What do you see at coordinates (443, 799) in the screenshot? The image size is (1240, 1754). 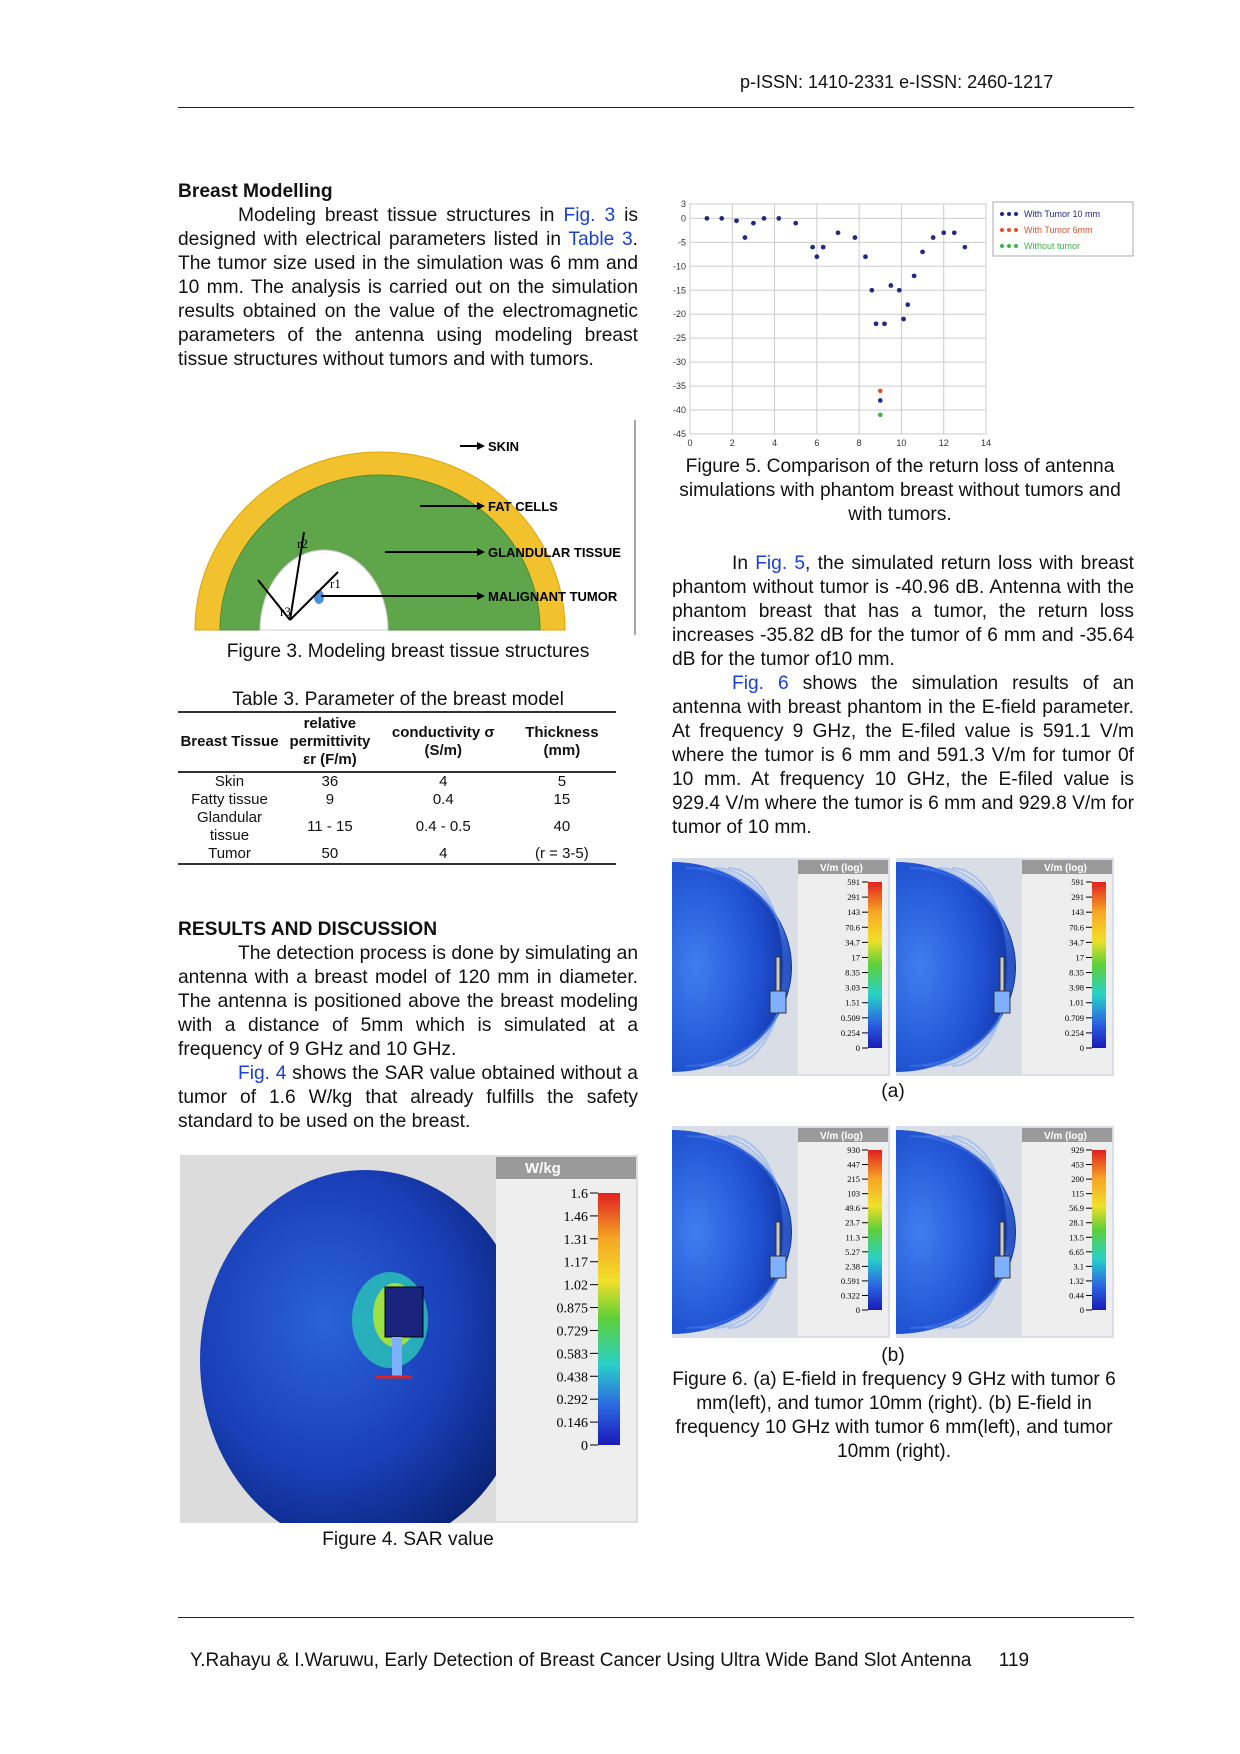 I see `cell: 0.4` at bounding box center [443, 799].